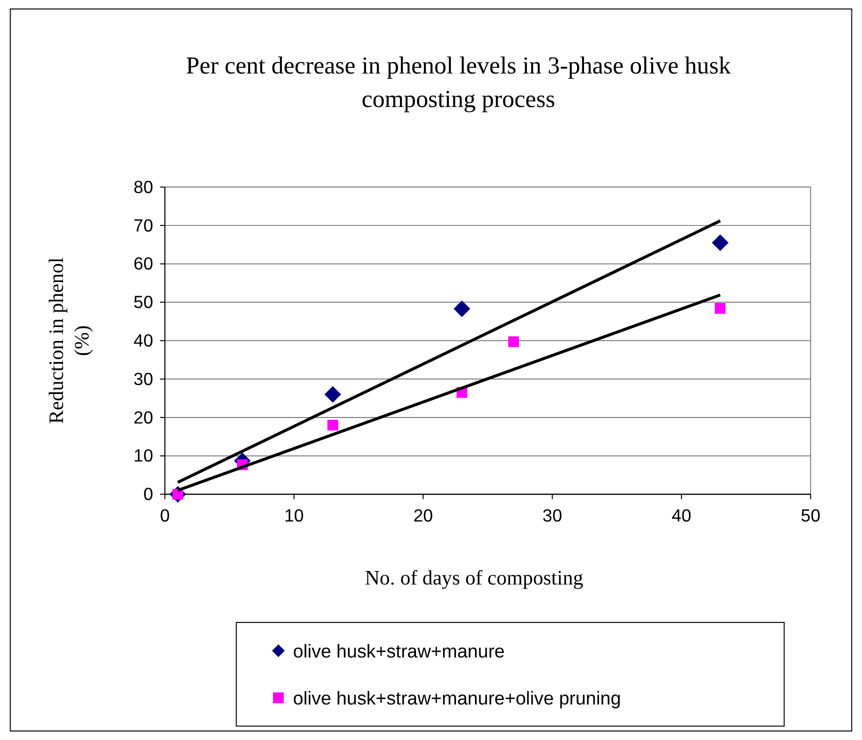 The width and height of the screenshot is (862, 740). I want to click on y-tick-label: 60, so click(144, 264).